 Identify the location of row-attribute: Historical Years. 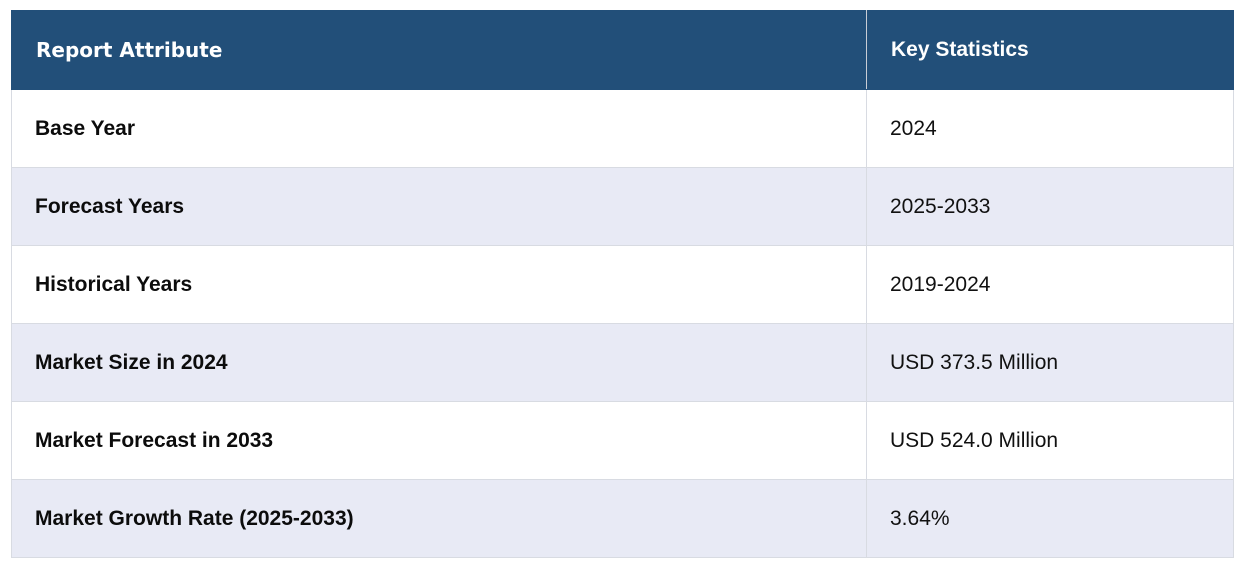
(439, 284).